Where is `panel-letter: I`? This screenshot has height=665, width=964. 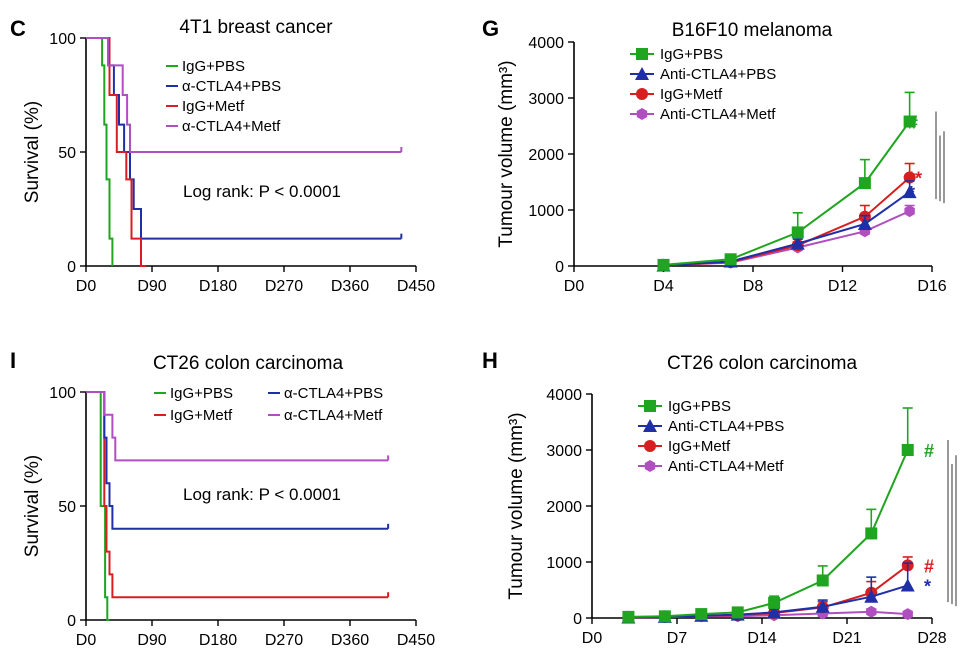 panel-letter: I is located at coordinates (13, 360).